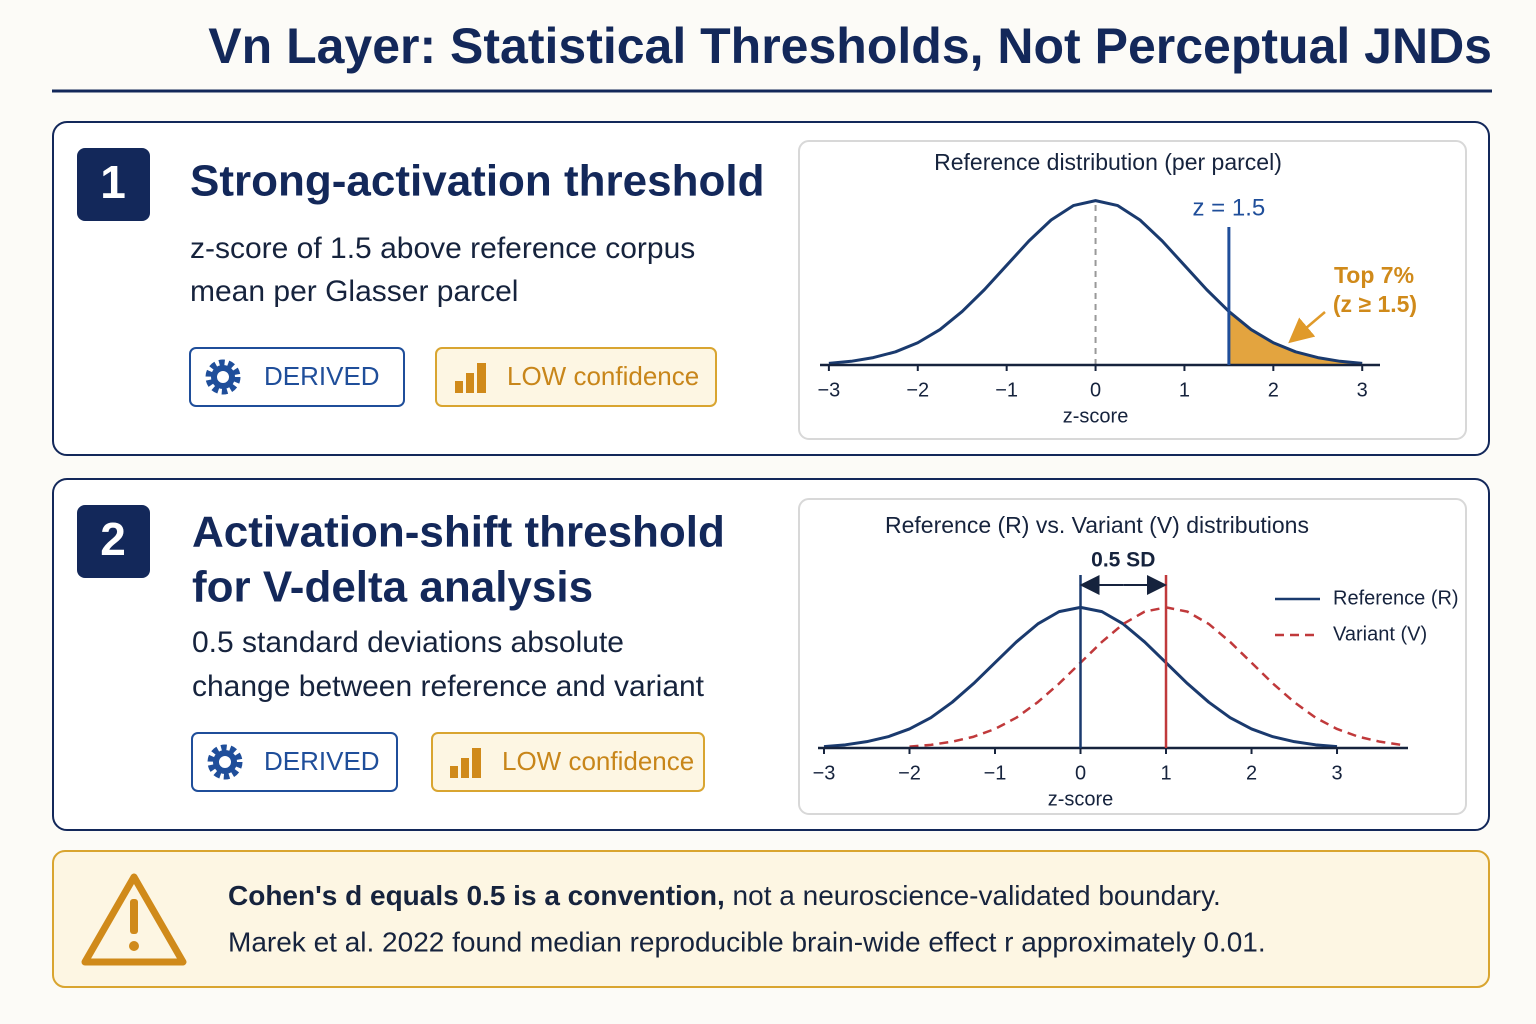  What do you see at coordinates (973, 895) in the screenshot?
I see `warning-rest: not a neuroscience-validated boundary.` at bounding box center [973, 895].